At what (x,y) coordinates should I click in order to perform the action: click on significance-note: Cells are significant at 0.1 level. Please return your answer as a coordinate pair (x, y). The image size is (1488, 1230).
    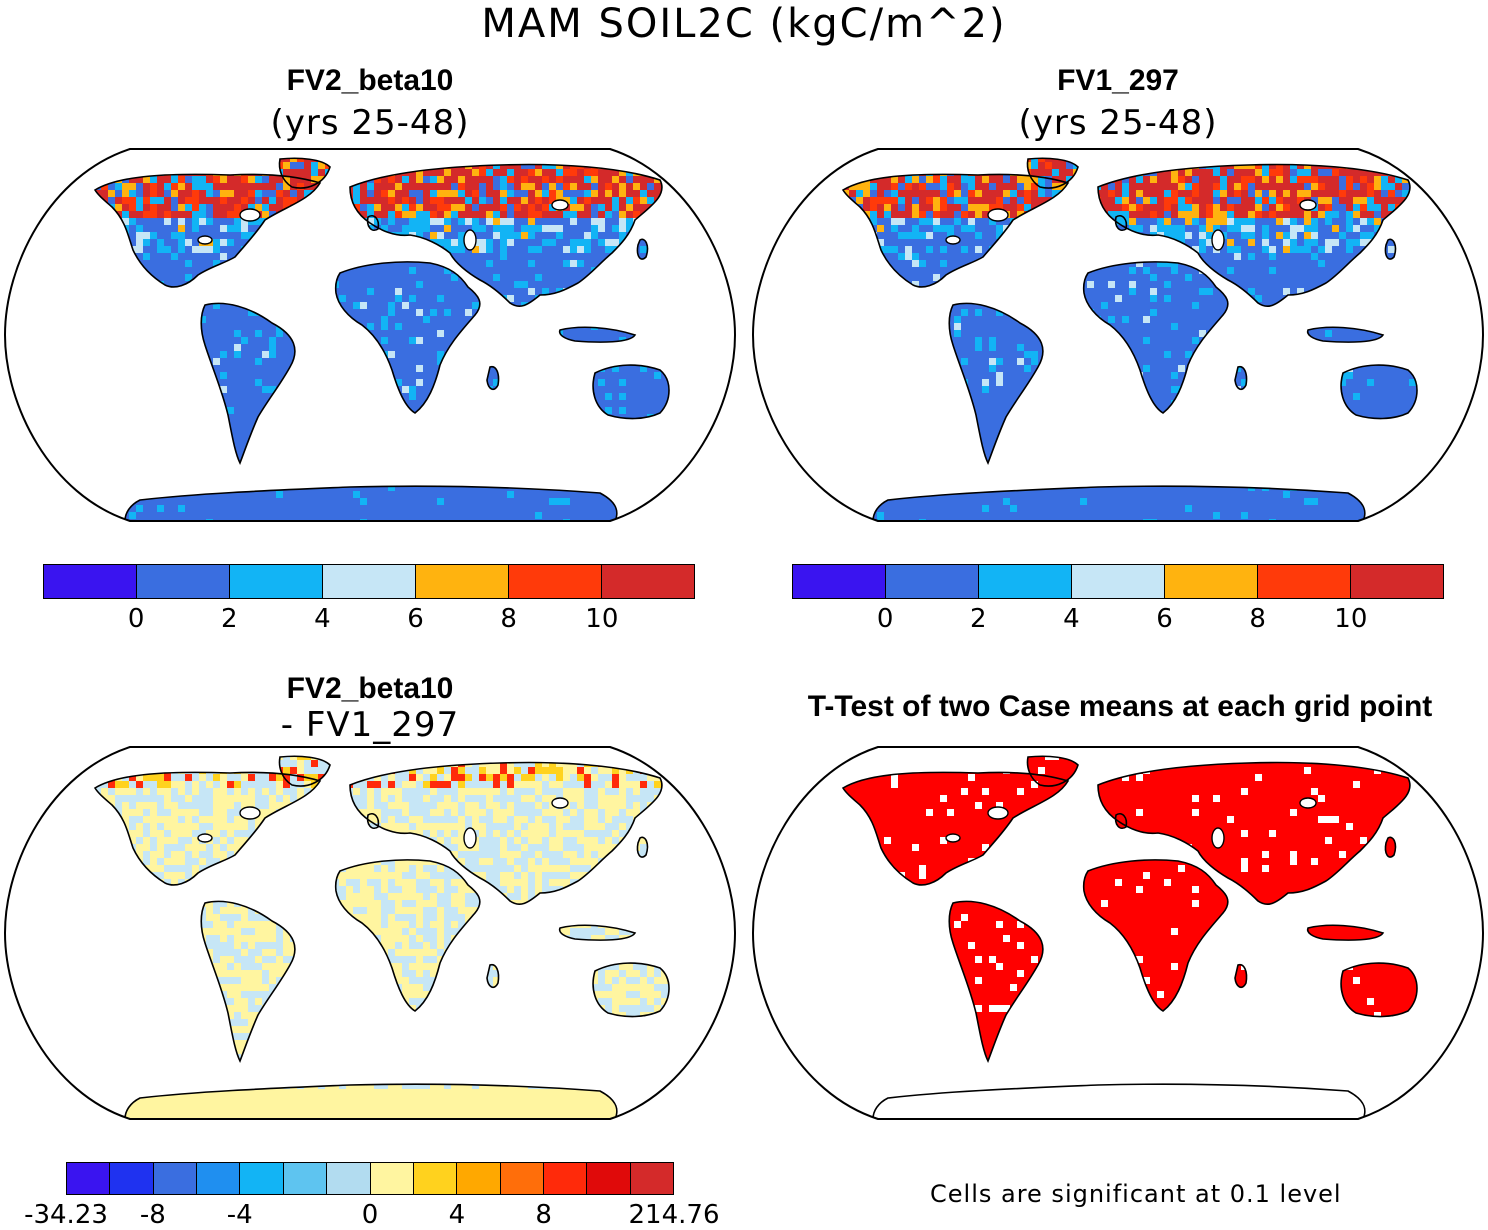
    Looking at the image, I should click on (1136, 1194).